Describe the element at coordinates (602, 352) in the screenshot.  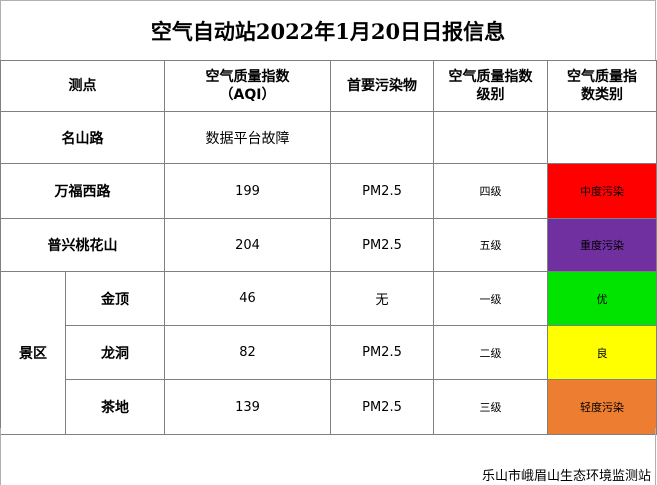
I see `category-badge: 良` at that location.